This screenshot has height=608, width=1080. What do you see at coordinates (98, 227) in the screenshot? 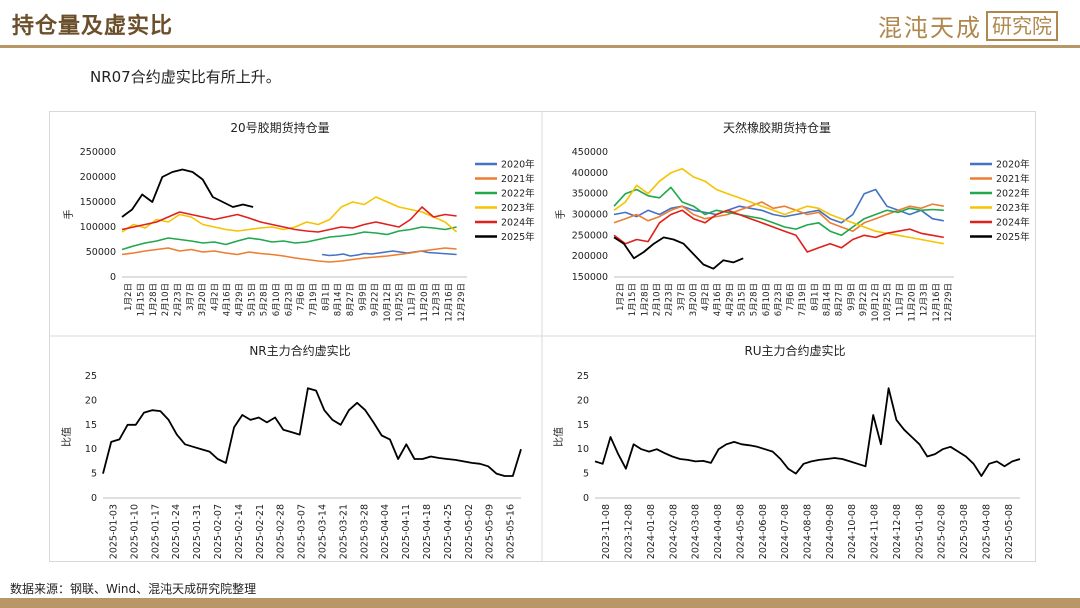
I see `y-tick-label: 100000` at bounding box center [98, 227].